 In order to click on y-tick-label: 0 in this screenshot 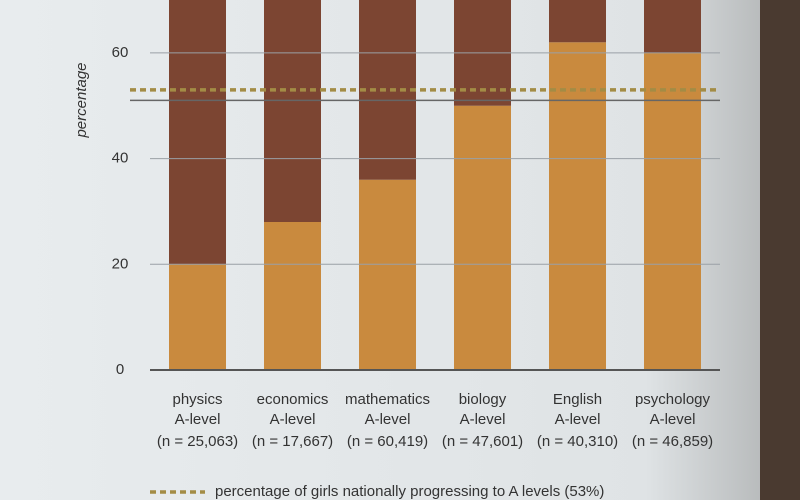, I will do `click(120, 369)`.